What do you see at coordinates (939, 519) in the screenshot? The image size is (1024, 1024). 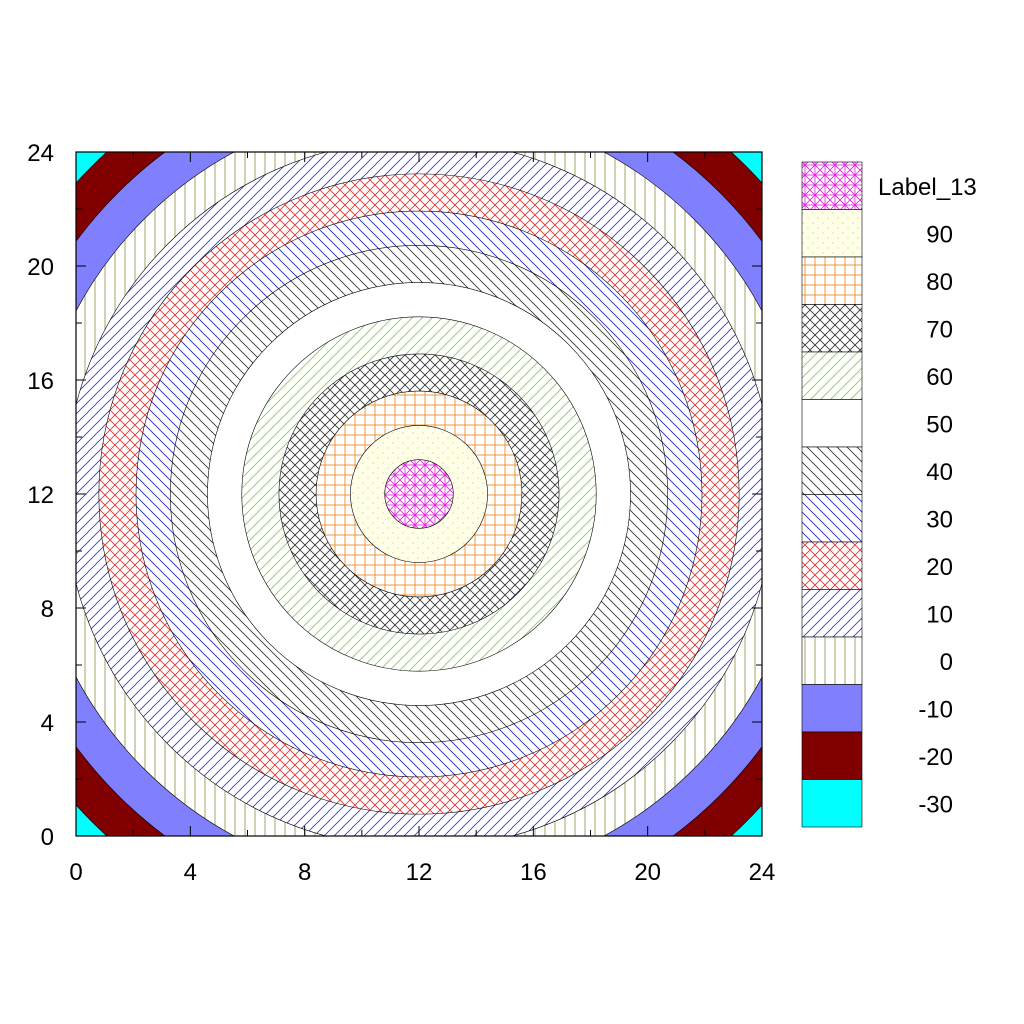 I see `legend-label: 30` at bounding box center [939, 519].